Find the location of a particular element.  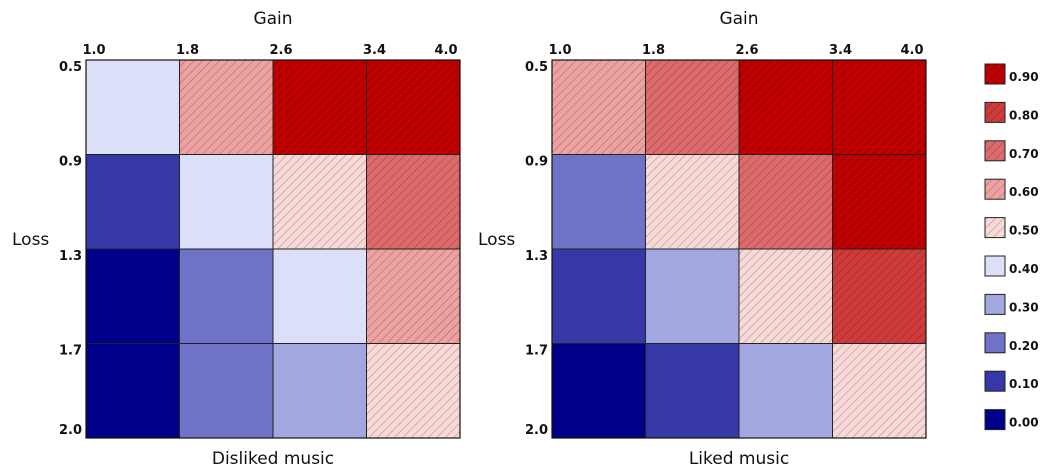

legend-item: 0.70 is located at coordinates (1011, 151).